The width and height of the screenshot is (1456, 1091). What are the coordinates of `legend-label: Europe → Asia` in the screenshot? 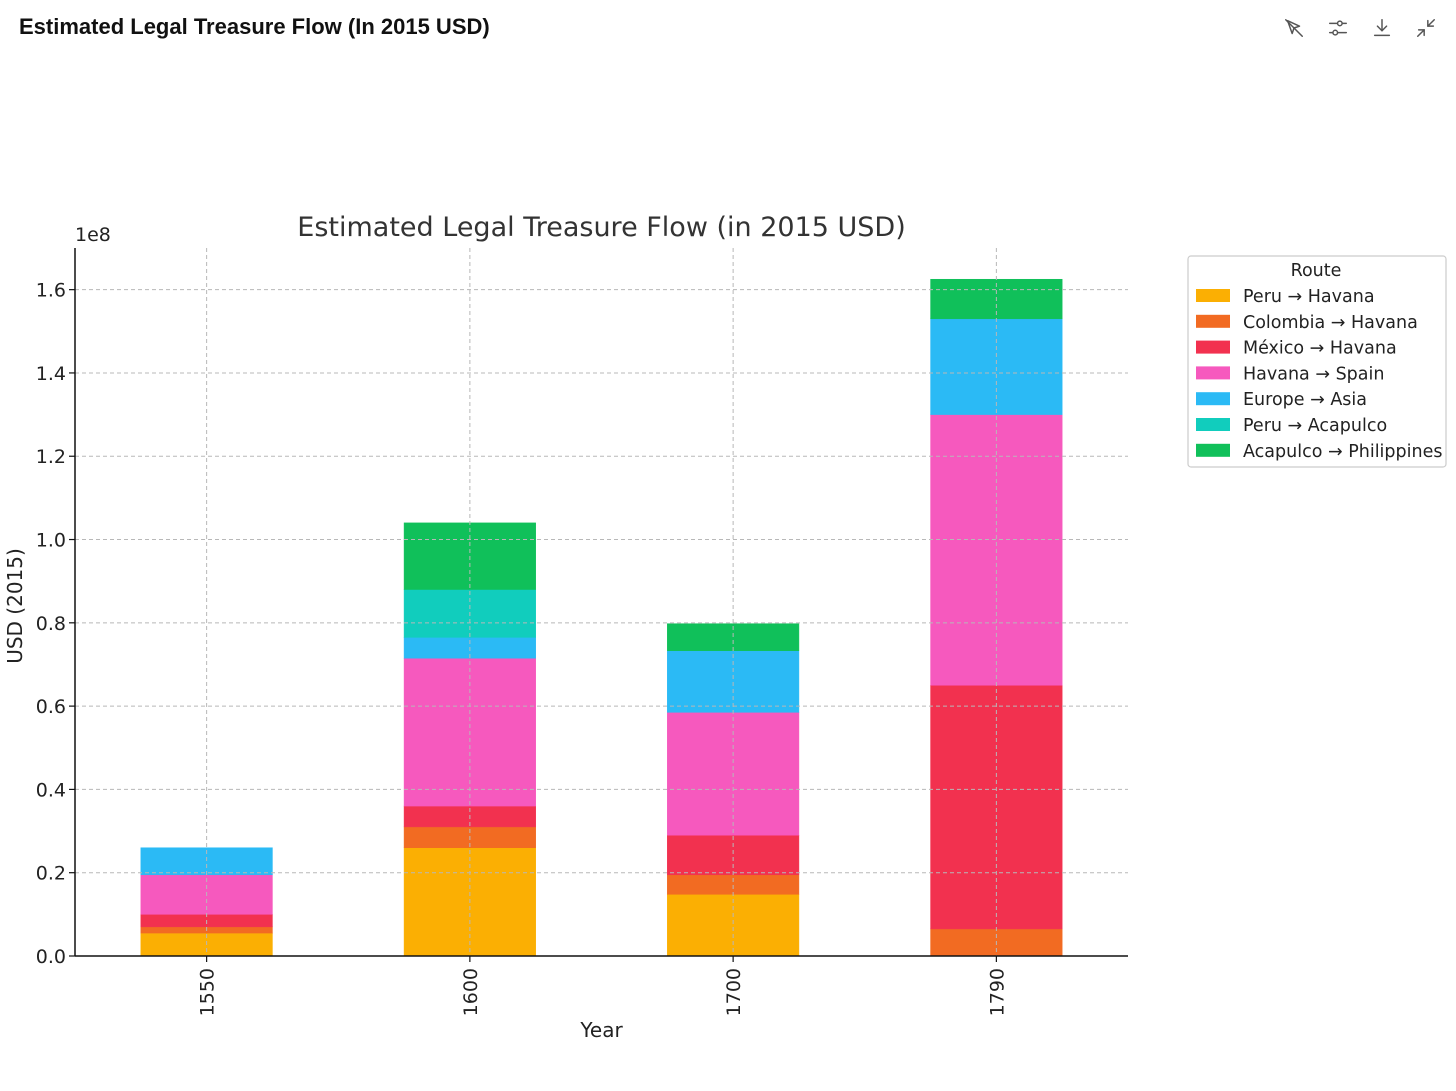 It's located at (1305, 400).